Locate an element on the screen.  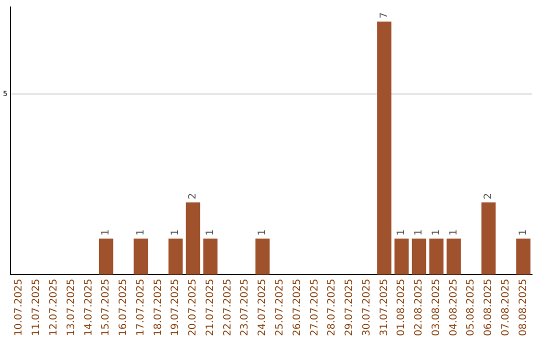
x-tick-label: 31.07.2025 is located at coordinates (384, 307).